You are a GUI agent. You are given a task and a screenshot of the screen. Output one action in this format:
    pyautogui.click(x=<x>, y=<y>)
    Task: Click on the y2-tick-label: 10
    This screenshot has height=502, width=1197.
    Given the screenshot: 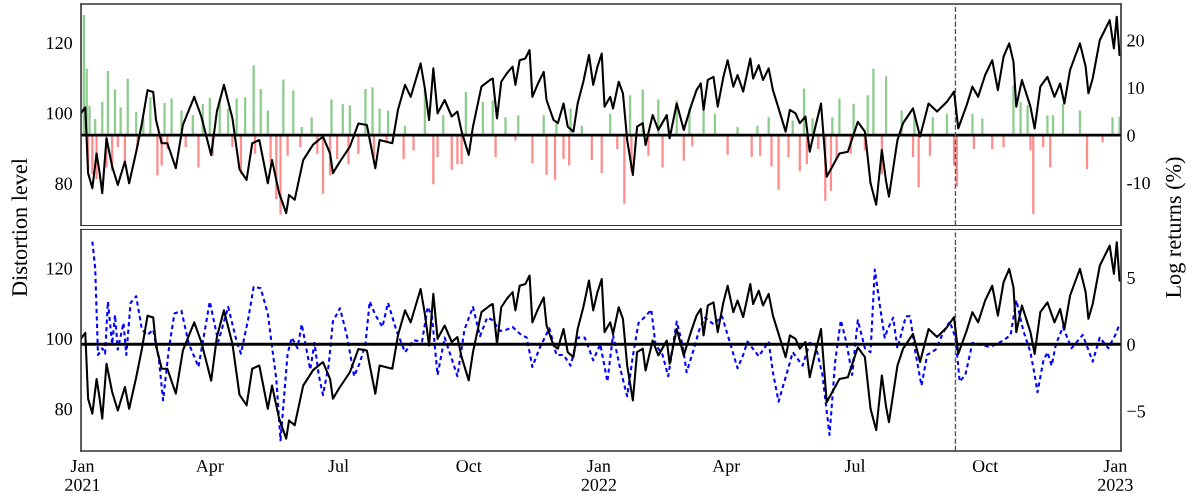 What is the action you would take?
    pyautogui.click(x=1136, y=88)
    